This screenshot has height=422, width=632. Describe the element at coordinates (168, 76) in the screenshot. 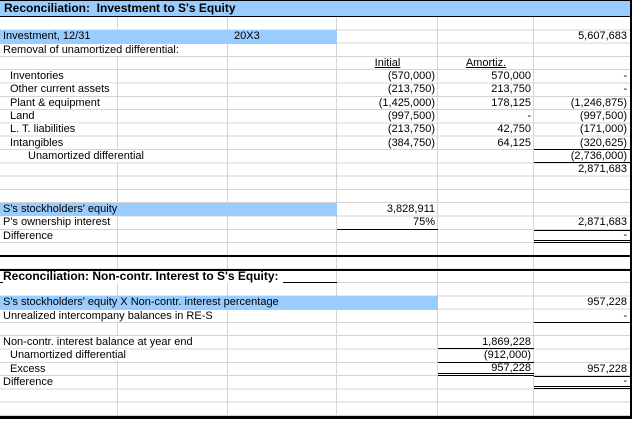

I see `cell-item-label: Inventories` at that location.